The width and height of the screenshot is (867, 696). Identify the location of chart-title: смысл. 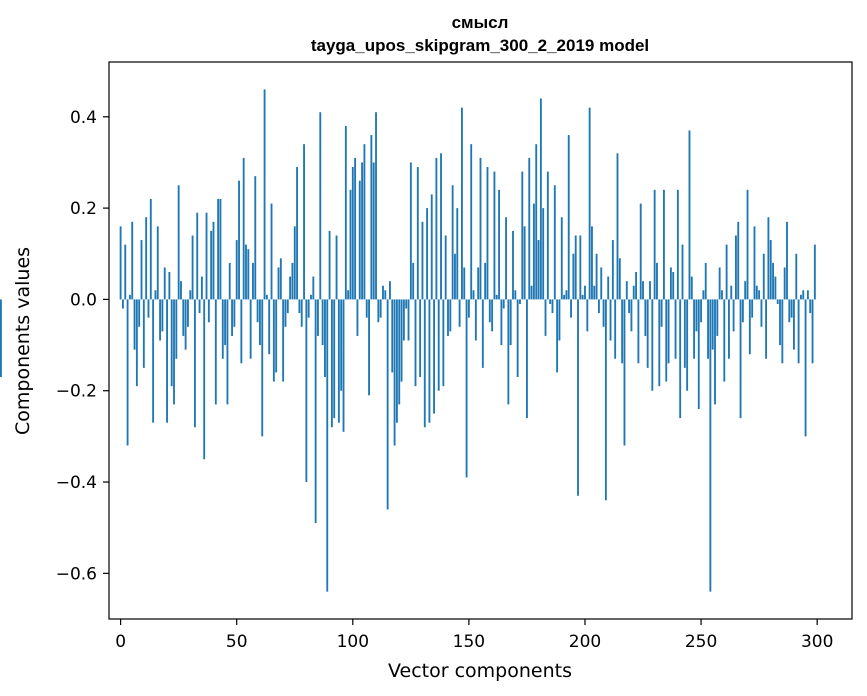
(480, 22).